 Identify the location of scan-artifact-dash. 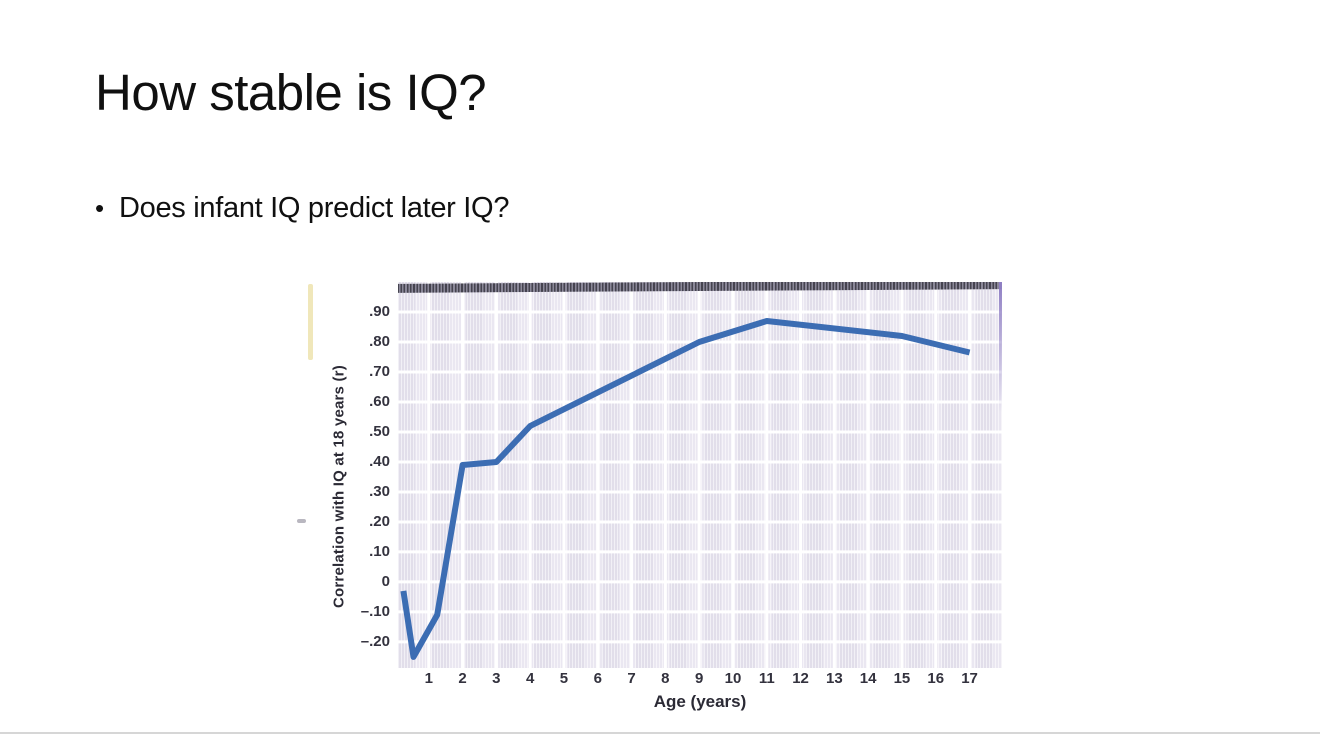
(301, 521).